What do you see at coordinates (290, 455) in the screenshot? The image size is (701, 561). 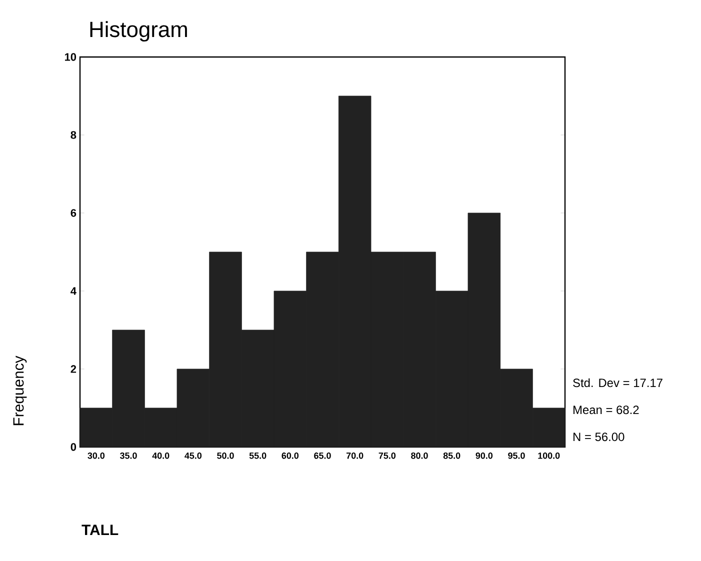 I see `x-tick-label: 60.0` at bounding box center [290, 455].